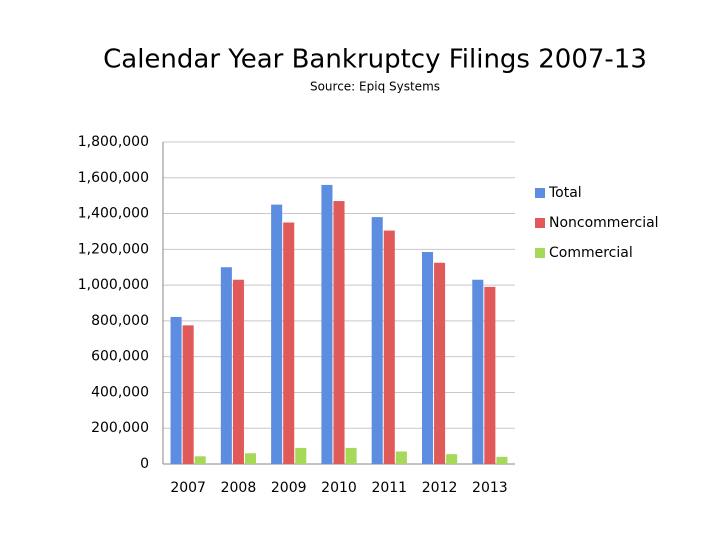 The image size is (720, 544). What do you see at coordinates (389, 488) in the screenshot?
I see `x-tick-label: 2011` at bounding box center [389, 488].